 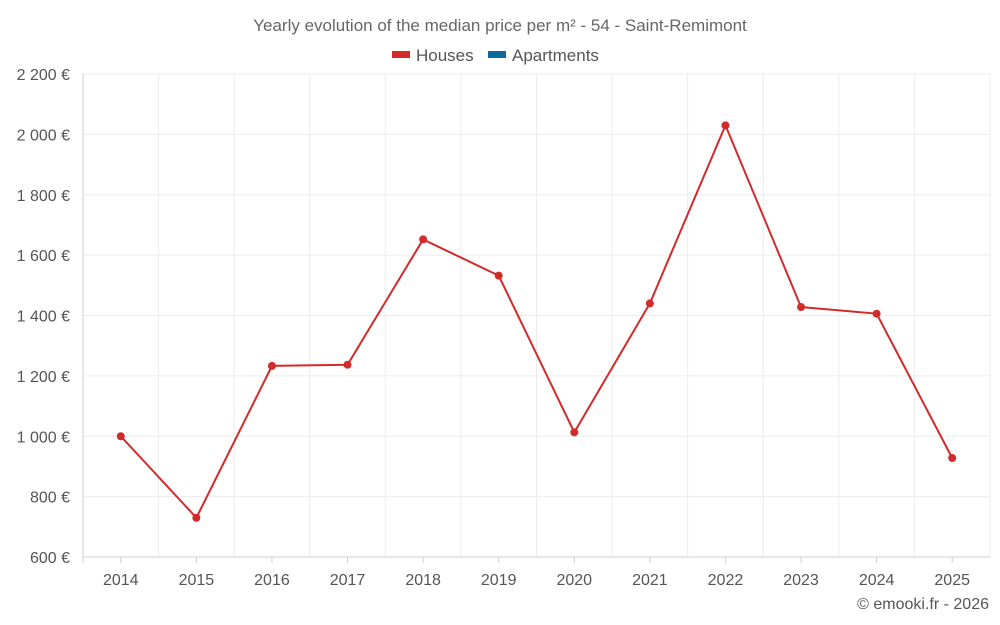 I want to click on x-tick-label: 2019, so click(x=499, y=580).